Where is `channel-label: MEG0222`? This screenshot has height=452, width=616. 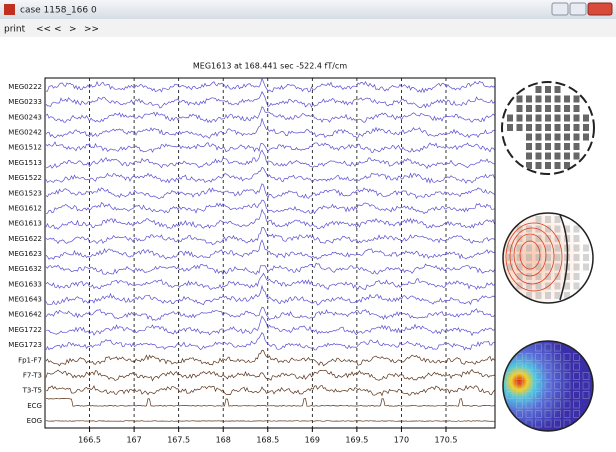 channel-label: MEG0222 is located at coordinates (25, 87).